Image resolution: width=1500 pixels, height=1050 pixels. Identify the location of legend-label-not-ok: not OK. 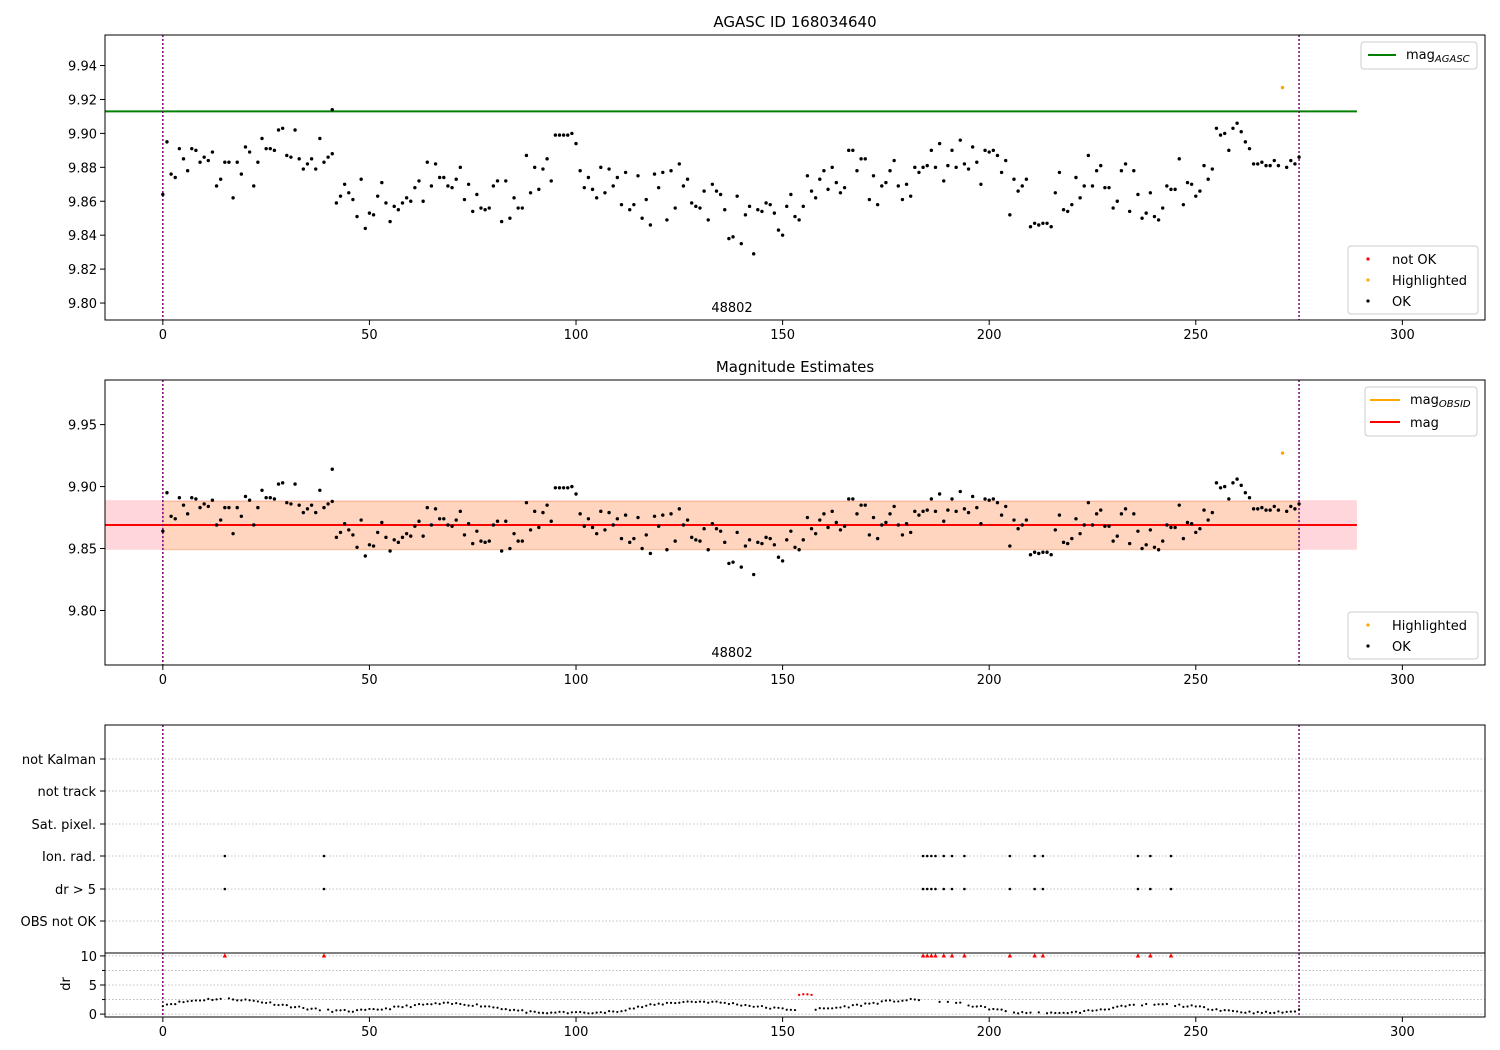
(1414, 260).